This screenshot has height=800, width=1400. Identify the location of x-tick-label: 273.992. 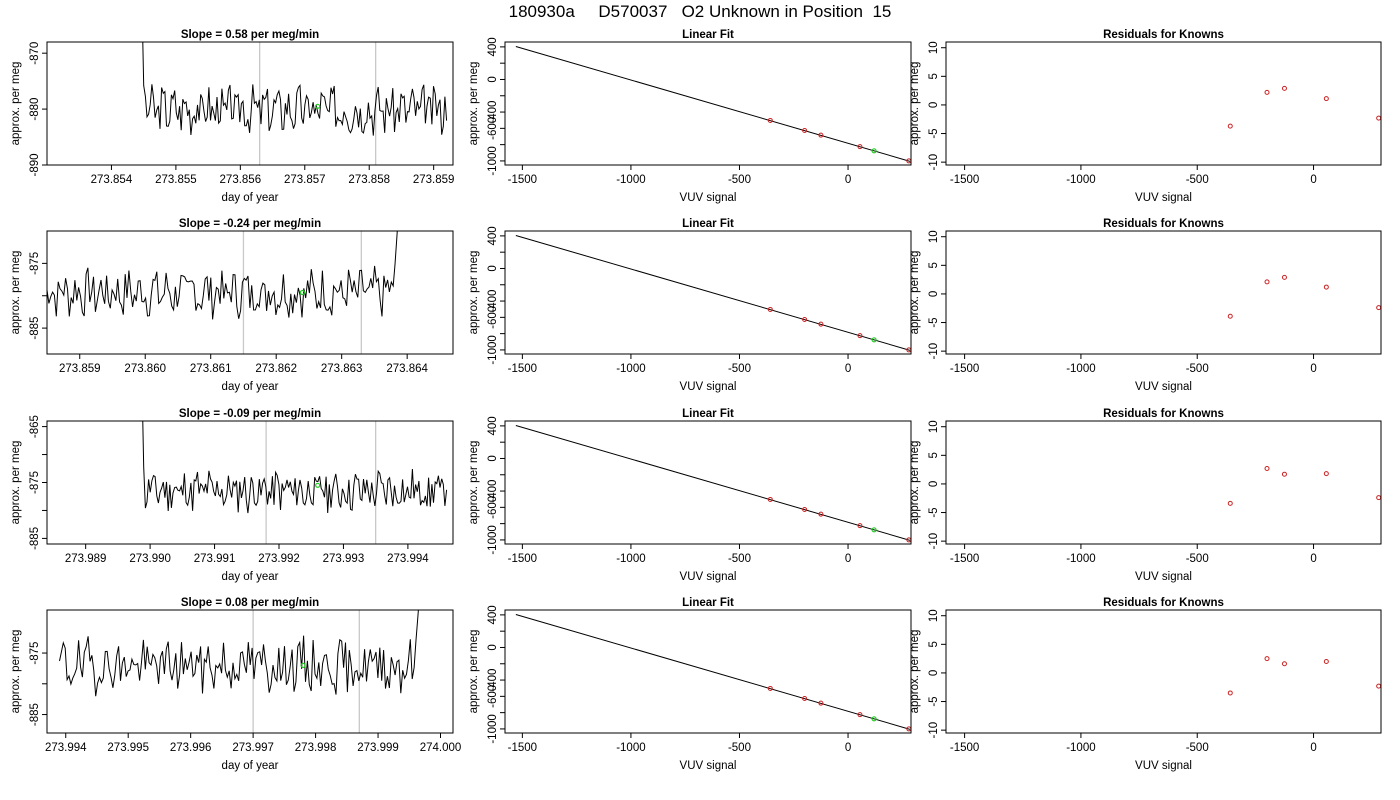
(279, 559).